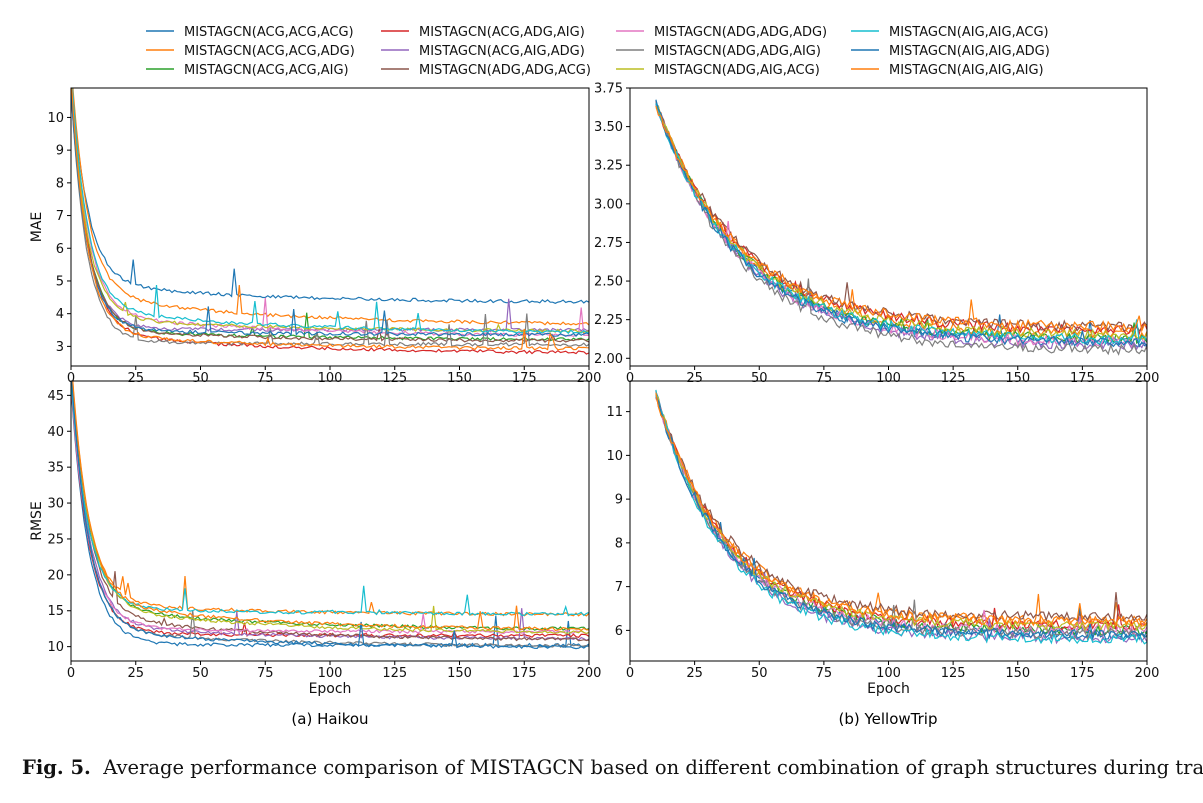 This screenshot has width=1203, height=803. Describe the element at coordinates (608, 320) in the screenshot. I see `y-tick-label: 2.25` at that location.